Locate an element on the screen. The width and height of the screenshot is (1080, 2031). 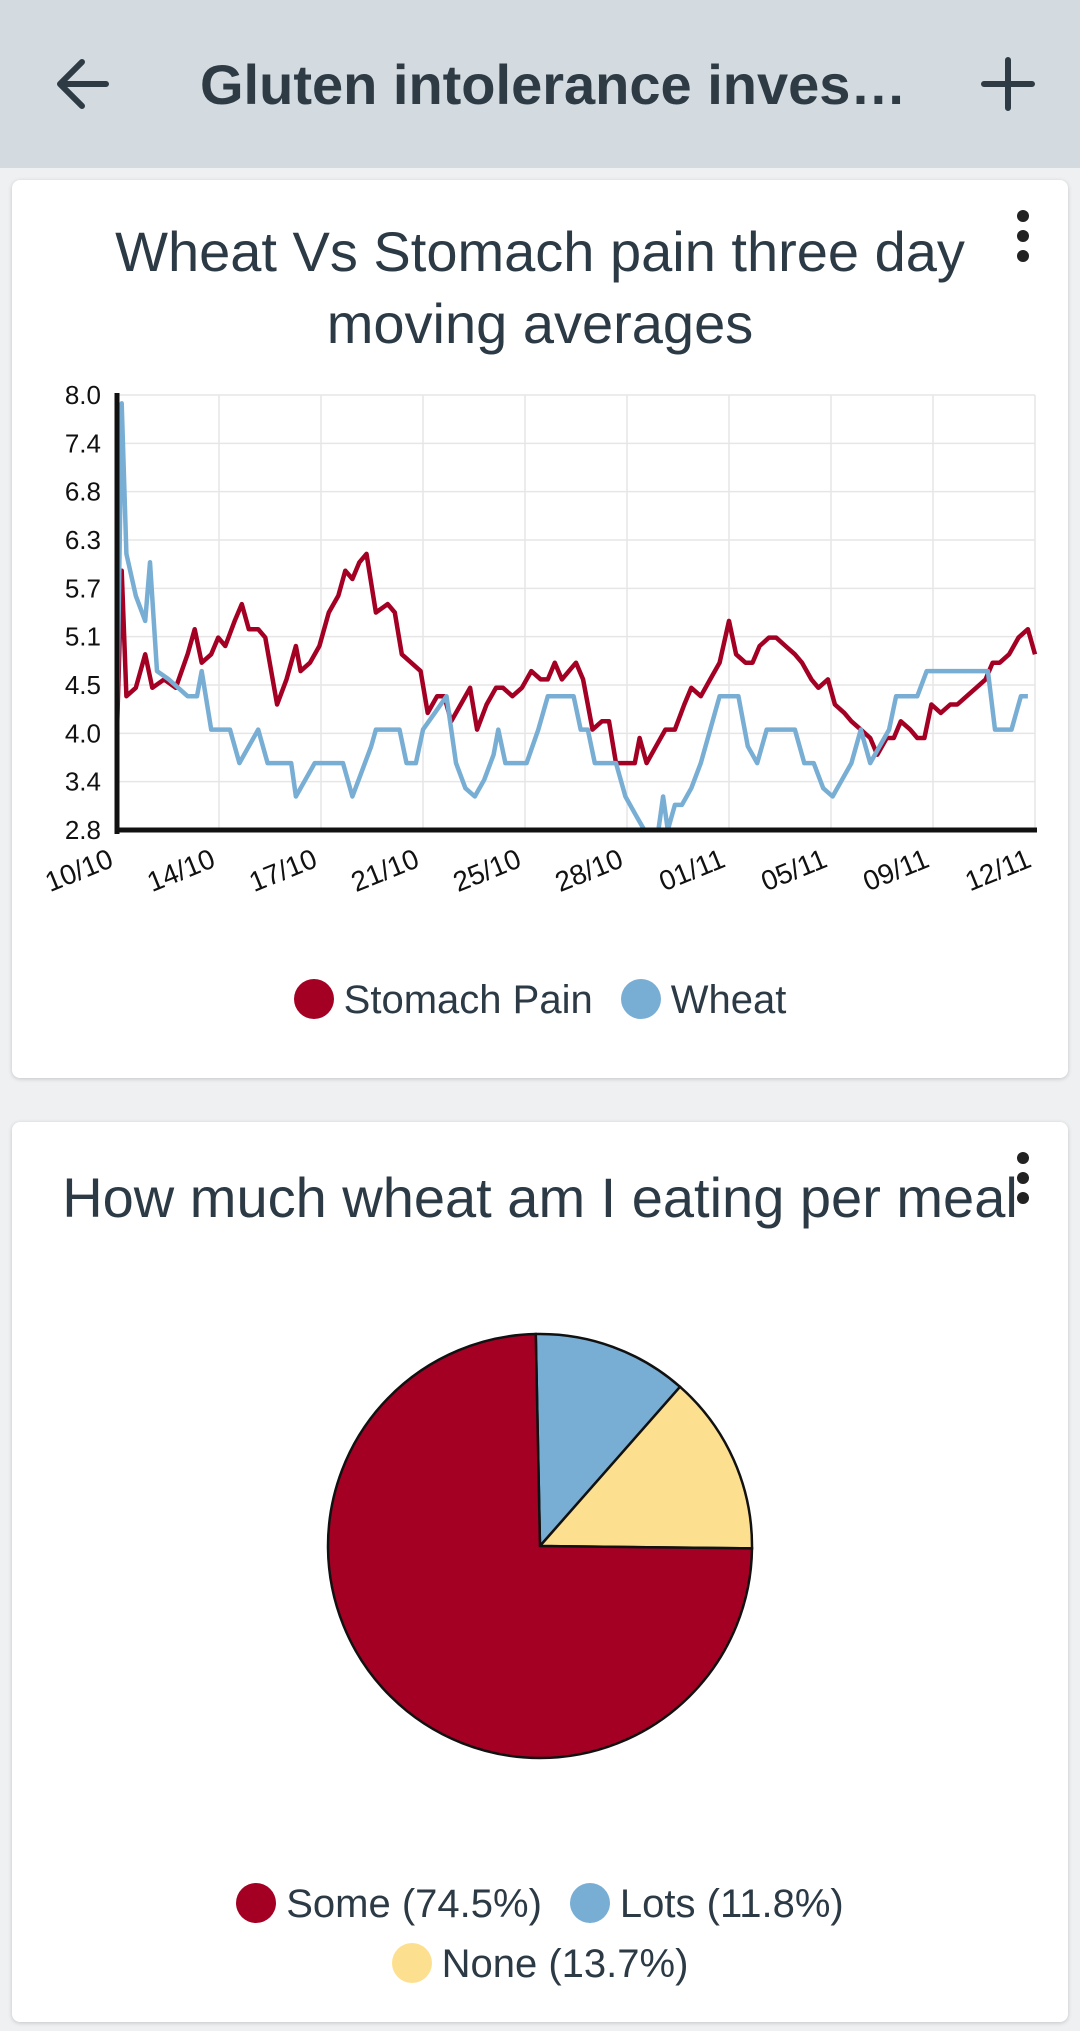
pie-chart-legend: Some (74.5%) Lots (11.8%) None (13.7%) is located at coordinates (540, 1934).